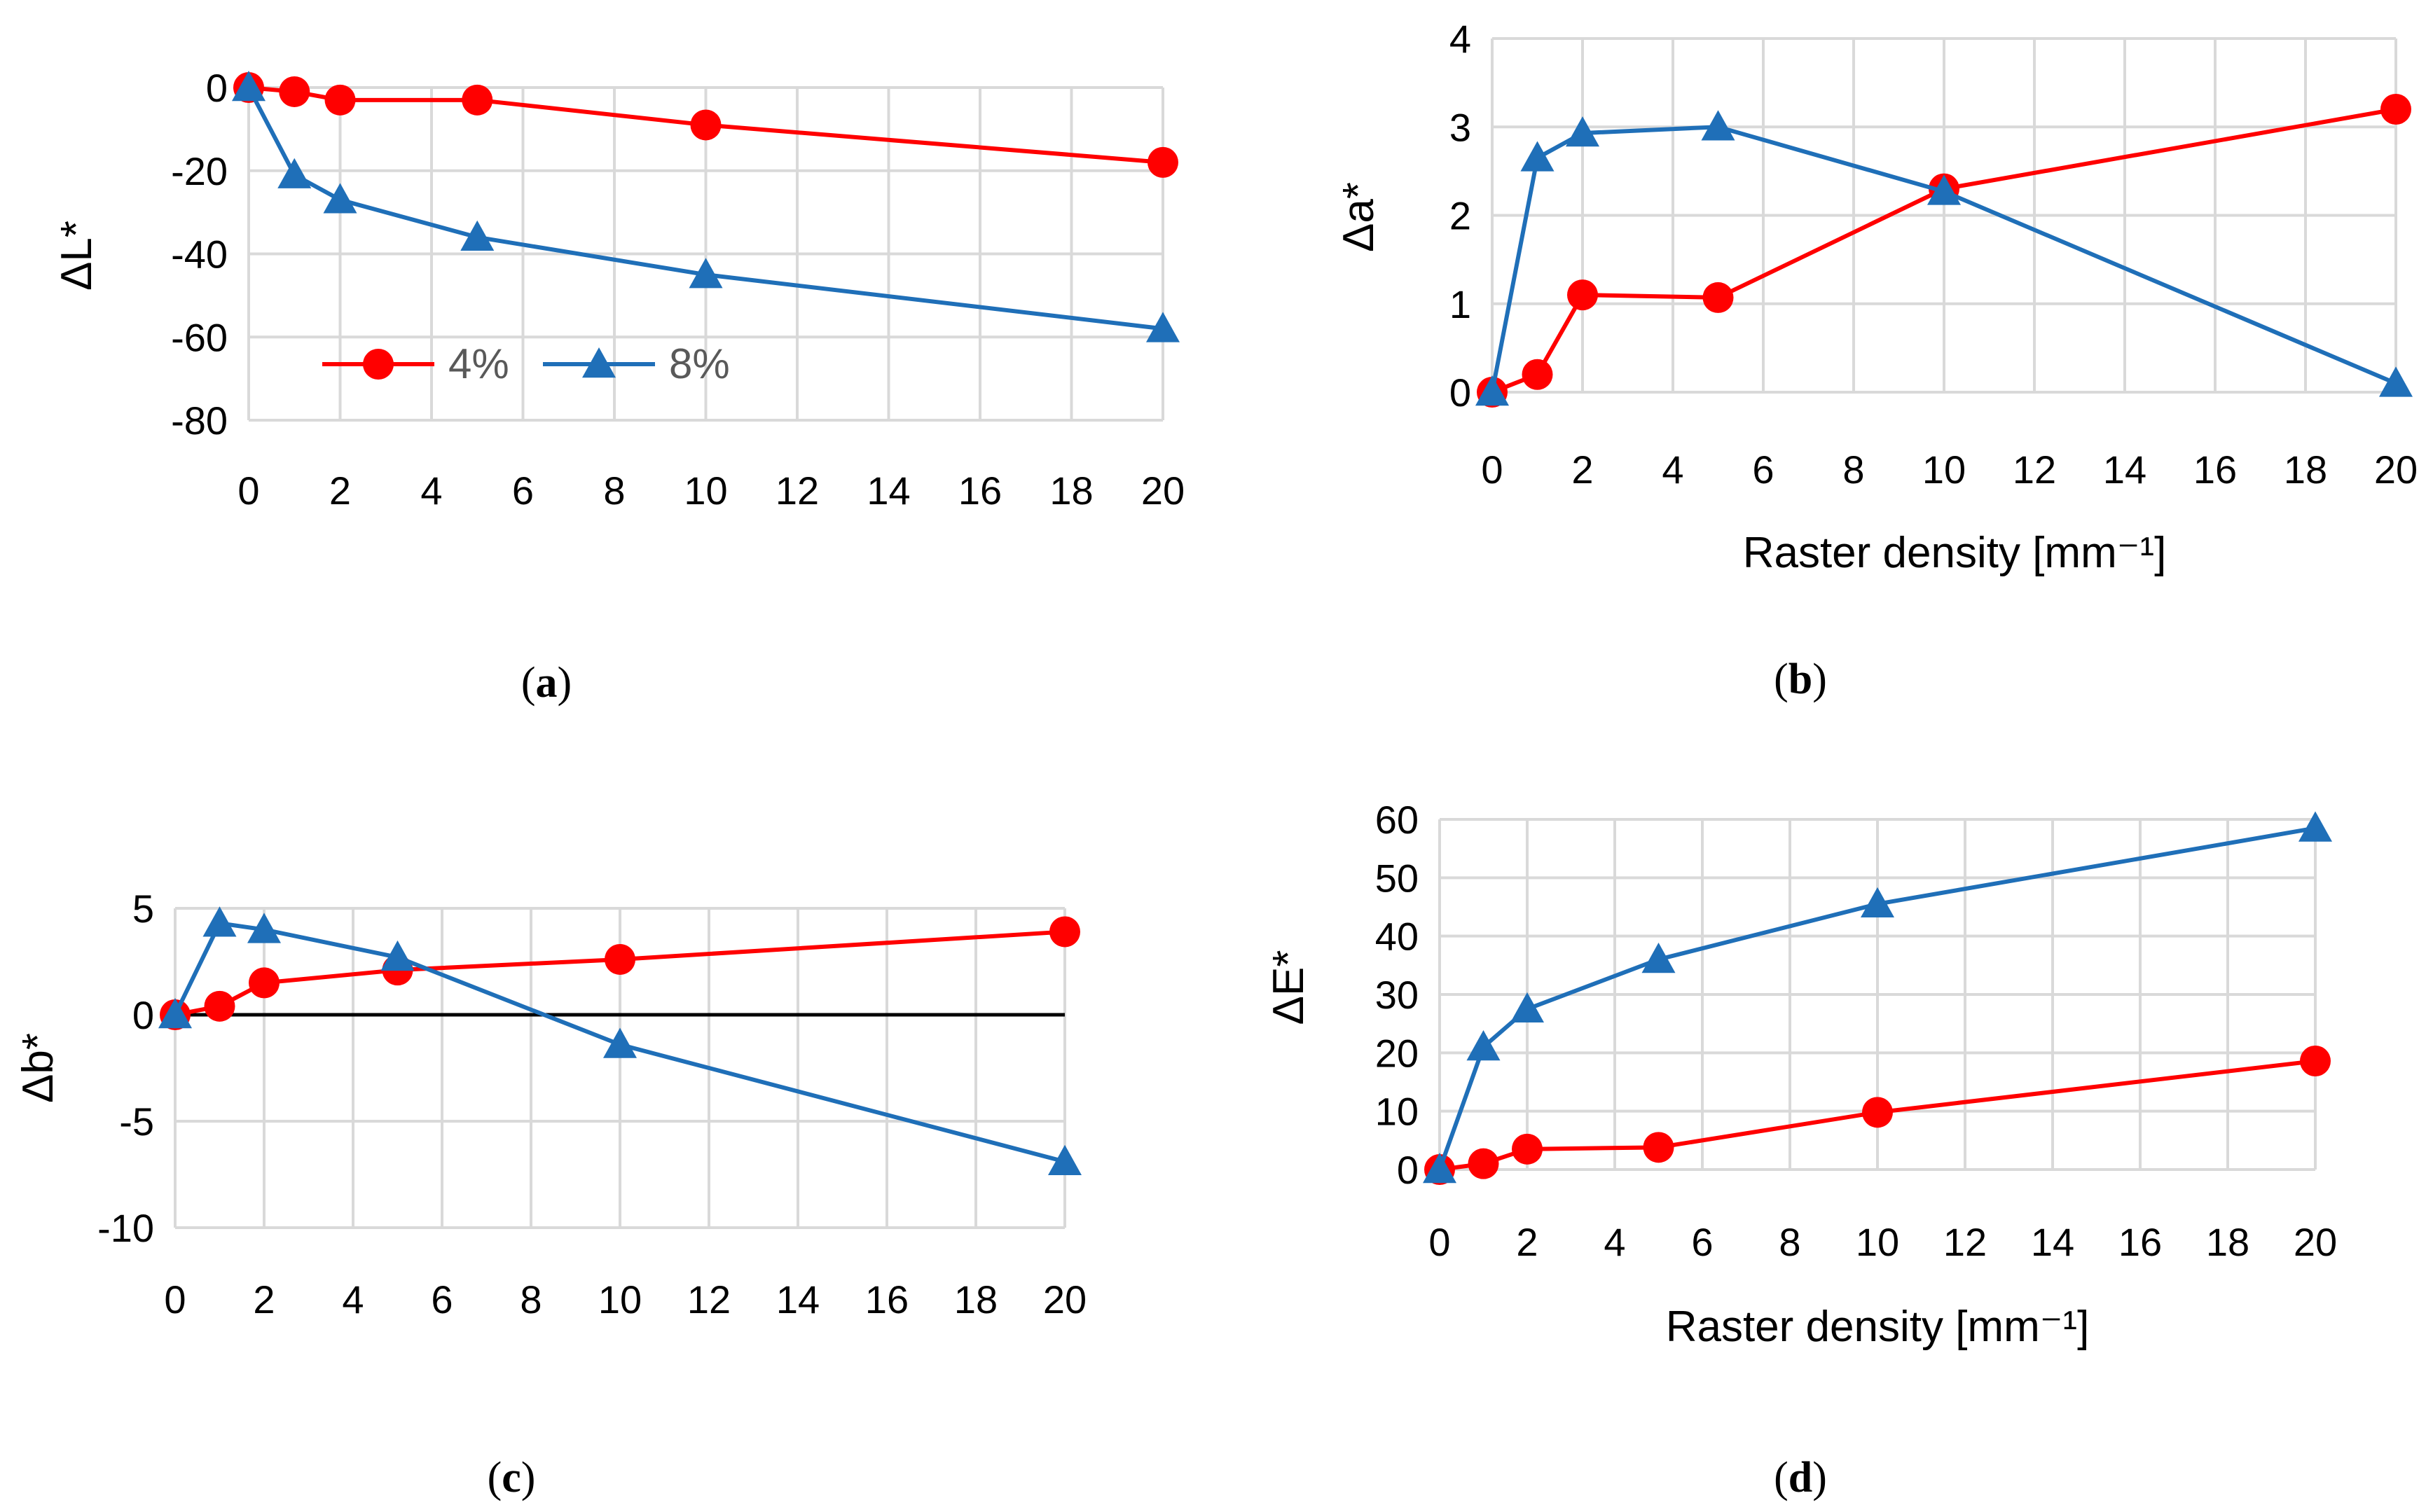  What do you see at coordinates (200, 337) in the screenshot?
I see `y-tick-label: -60` at bounding box center [200, 337].